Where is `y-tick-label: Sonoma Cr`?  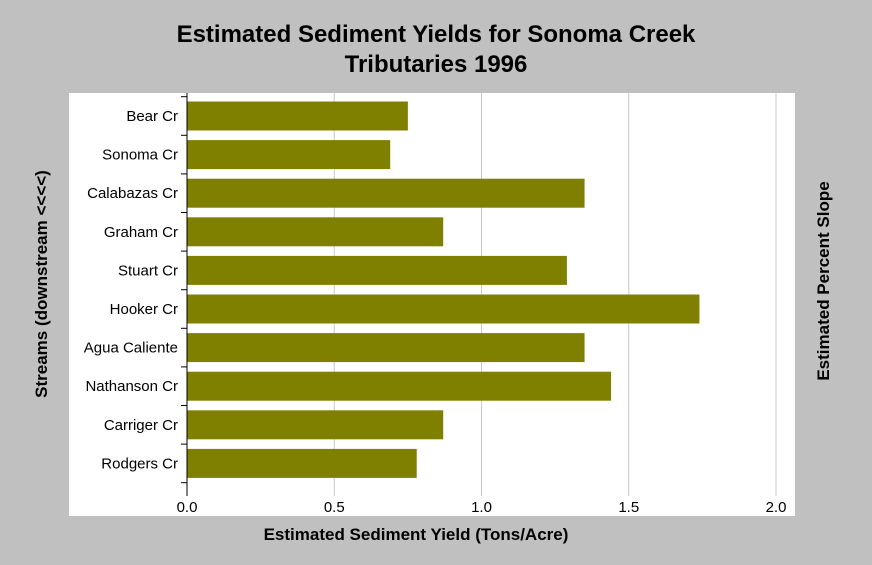 y-tick-label: Sonoma Cr is located at coordinates (140, 155).